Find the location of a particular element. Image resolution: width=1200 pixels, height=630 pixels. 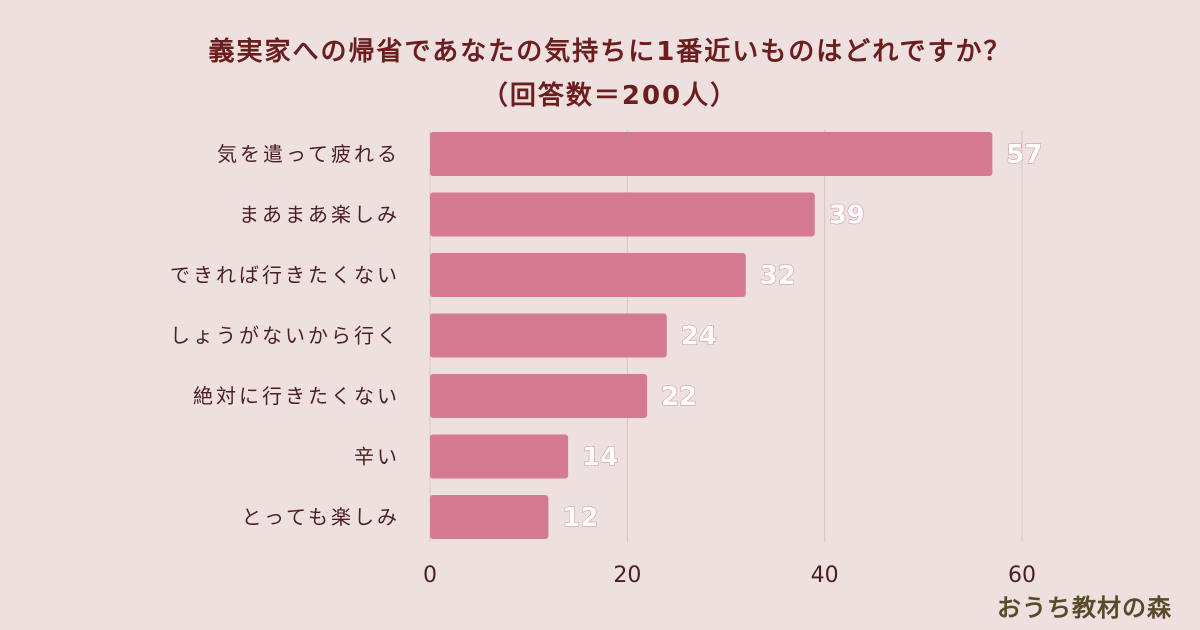

chart-title: 義実家への帰省であなたの気持ちに1番近いものはどれですか？ is located at coordinates (609, 51).